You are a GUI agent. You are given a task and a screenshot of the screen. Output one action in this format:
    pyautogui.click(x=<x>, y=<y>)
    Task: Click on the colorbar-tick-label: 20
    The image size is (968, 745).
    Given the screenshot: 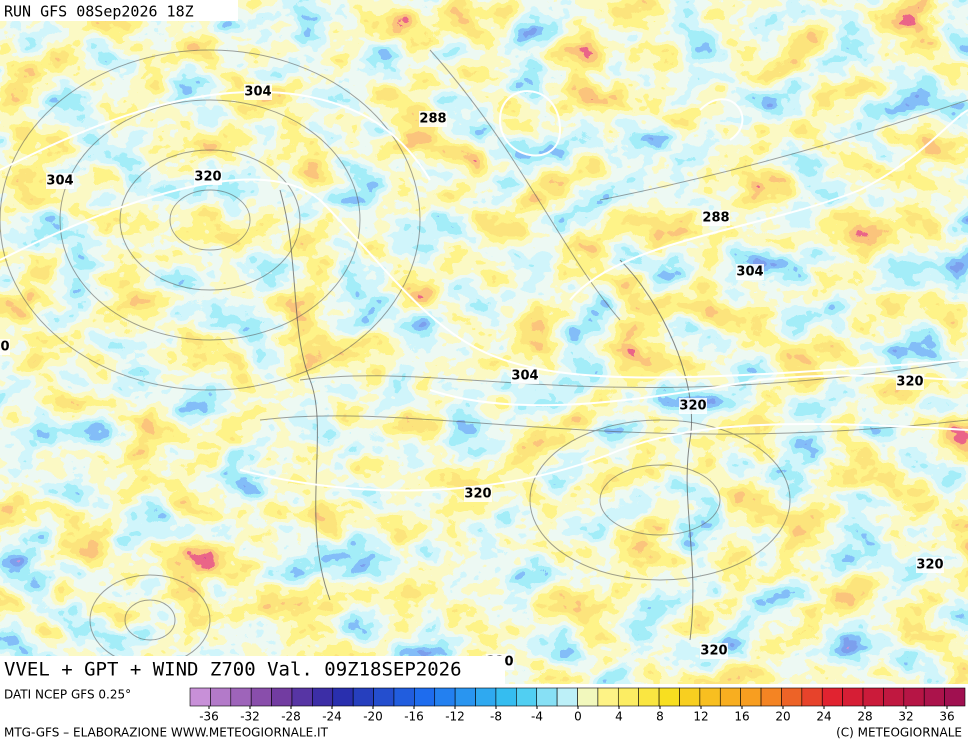 What is the action you would take?
    pyautogui.click(x=782, y=717)
    